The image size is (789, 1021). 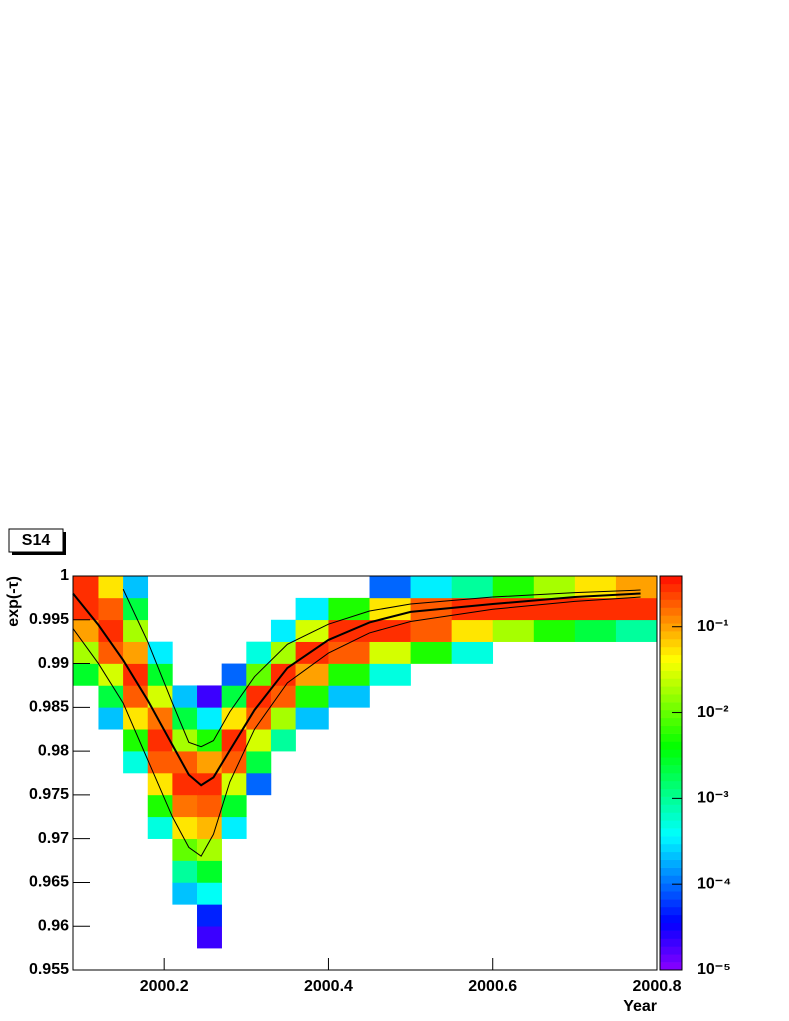 I want to click on y-tick-label: 0.975, so click(x=49, y=794).